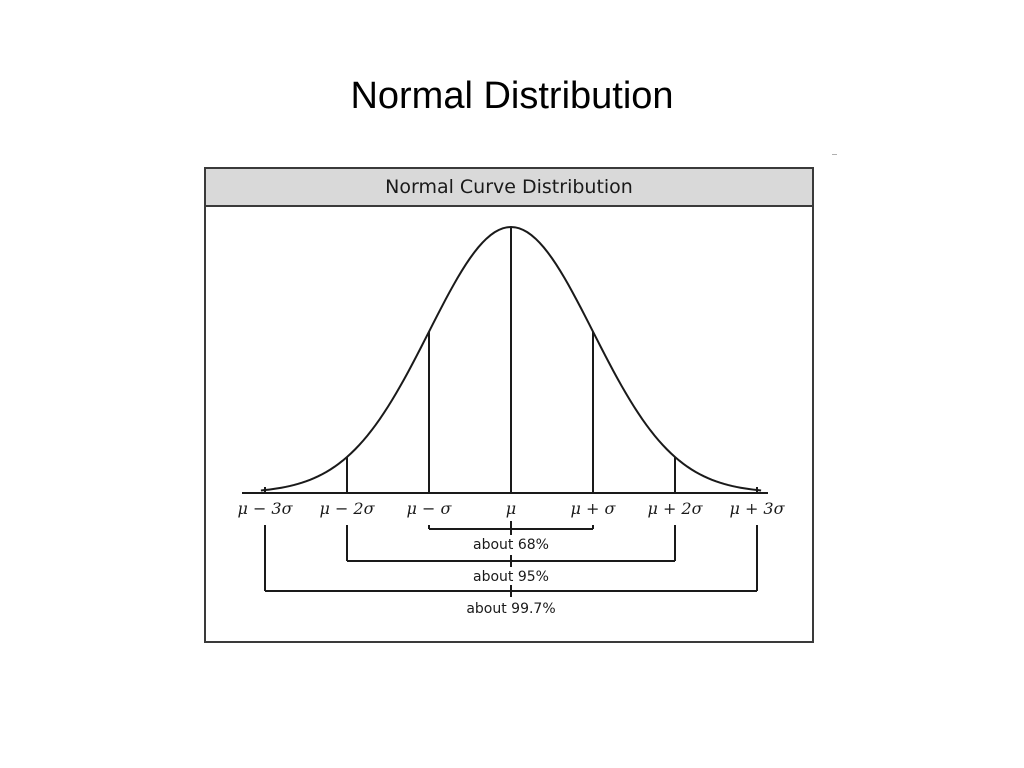 Image resolution: width=1024 pixels, height=768 pixels. I want to click on slide-title: Normal Distribution, so click(512, 96).